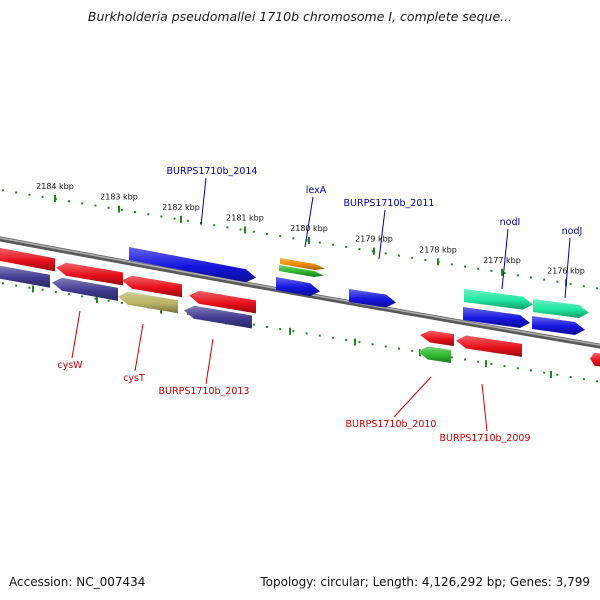 Image resolution: width=600 pixels, height=600 pixels. I want to click on gene-label-reverse: cysW, so click(70, 365).